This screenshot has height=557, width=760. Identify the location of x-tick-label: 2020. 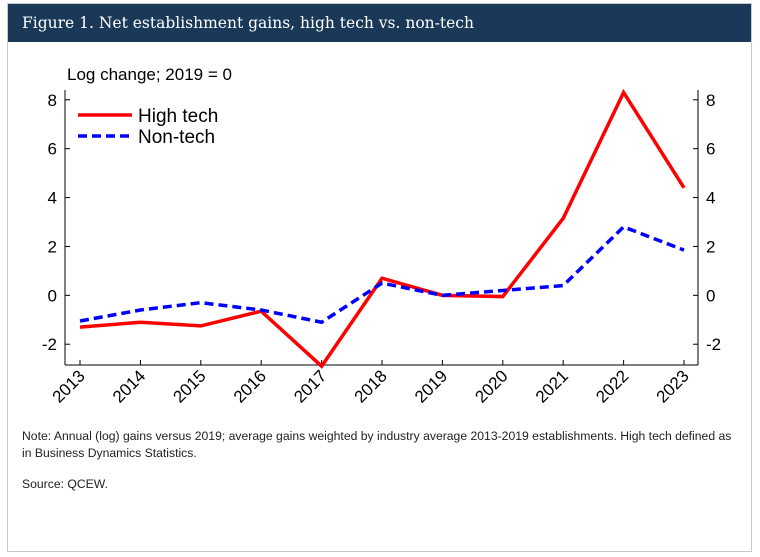
(491, 386).